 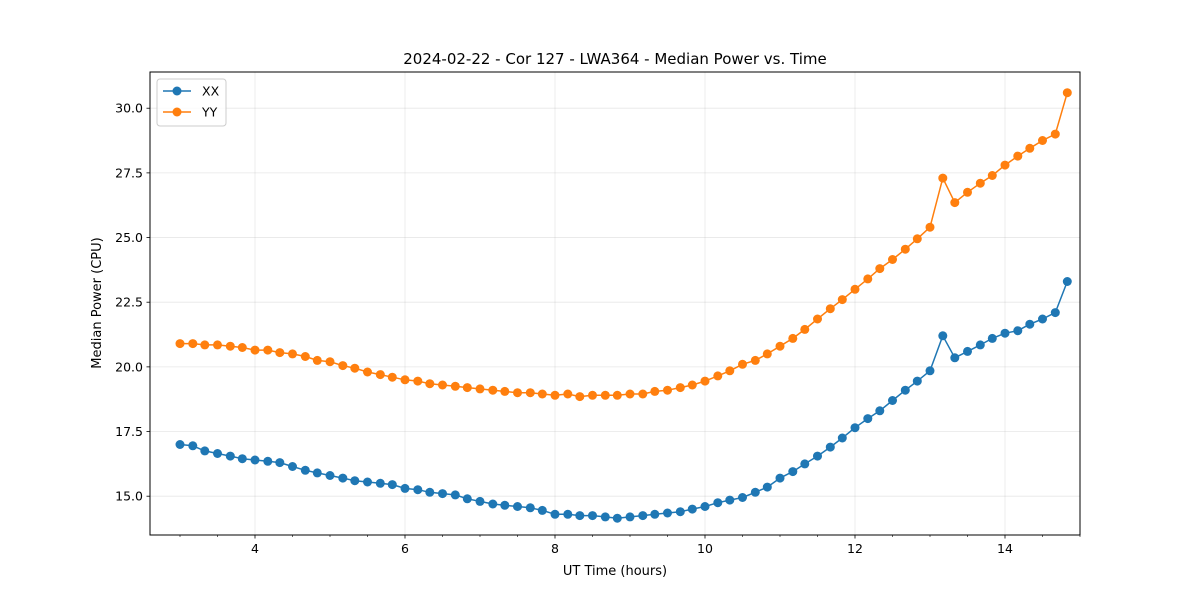 What do you see at coordinates (129, 302) in the screenshot?
I see `y-tick-label: 22.5` at bounding box center [129, 302].